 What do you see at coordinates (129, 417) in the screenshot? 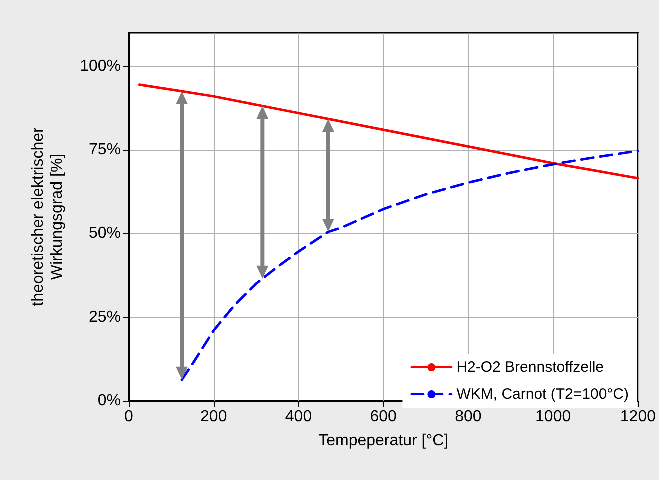
I see `x-tick-label: 0` at bounding box center [129, 417].